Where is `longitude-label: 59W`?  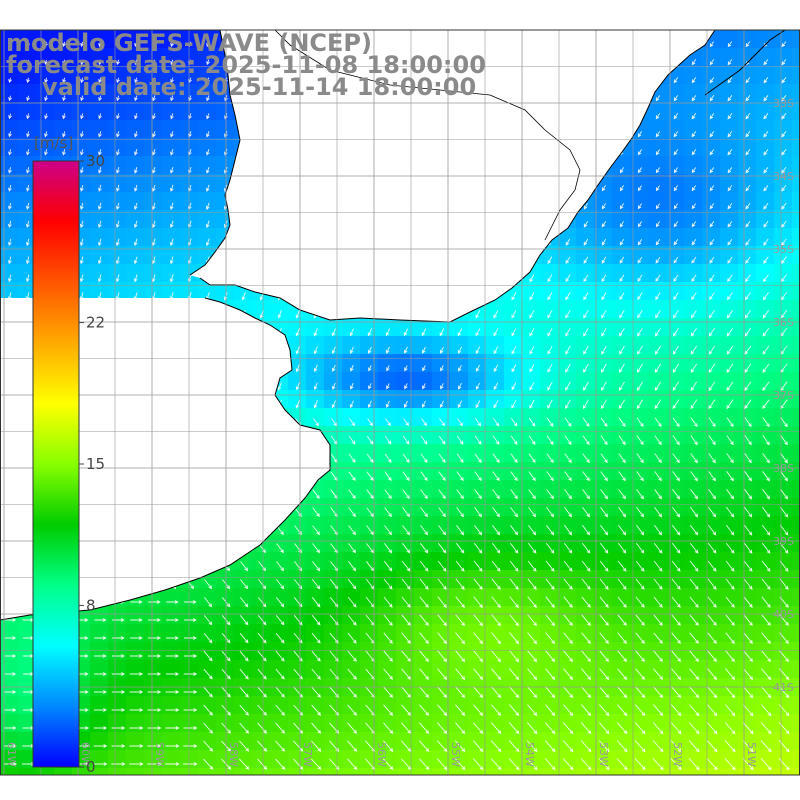 longitude-label: 59W is located at coordinates (159, 754).